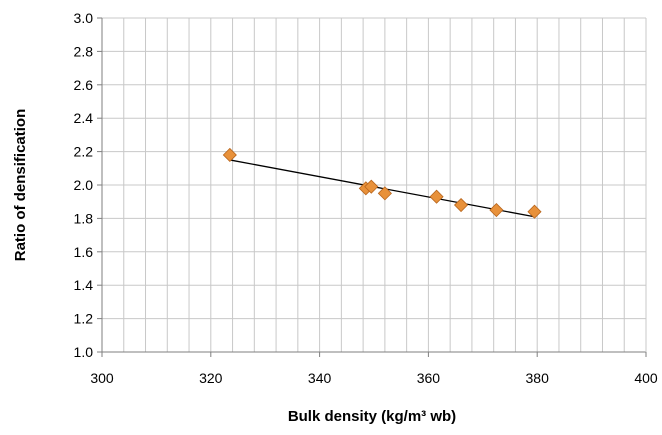 Image resolution: width=662 pixels, height=435 pixels. Describe the element at coordinates (84, 319) in the screenshot. I see `y-tick-label: 1.2` at that location.